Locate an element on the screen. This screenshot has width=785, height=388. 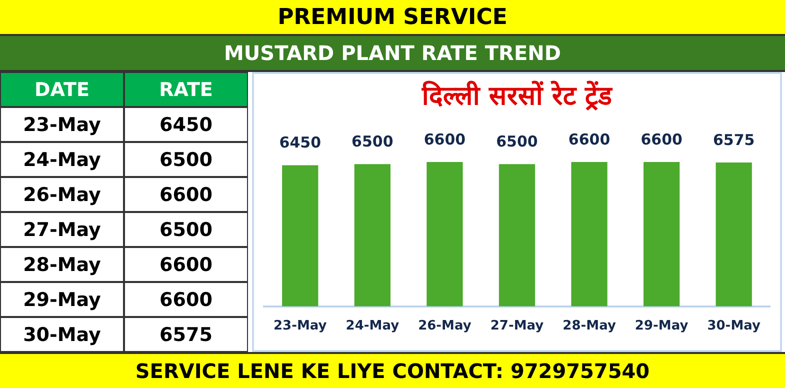
x-tick-label: 26-May is located at coordinates (445, 326).